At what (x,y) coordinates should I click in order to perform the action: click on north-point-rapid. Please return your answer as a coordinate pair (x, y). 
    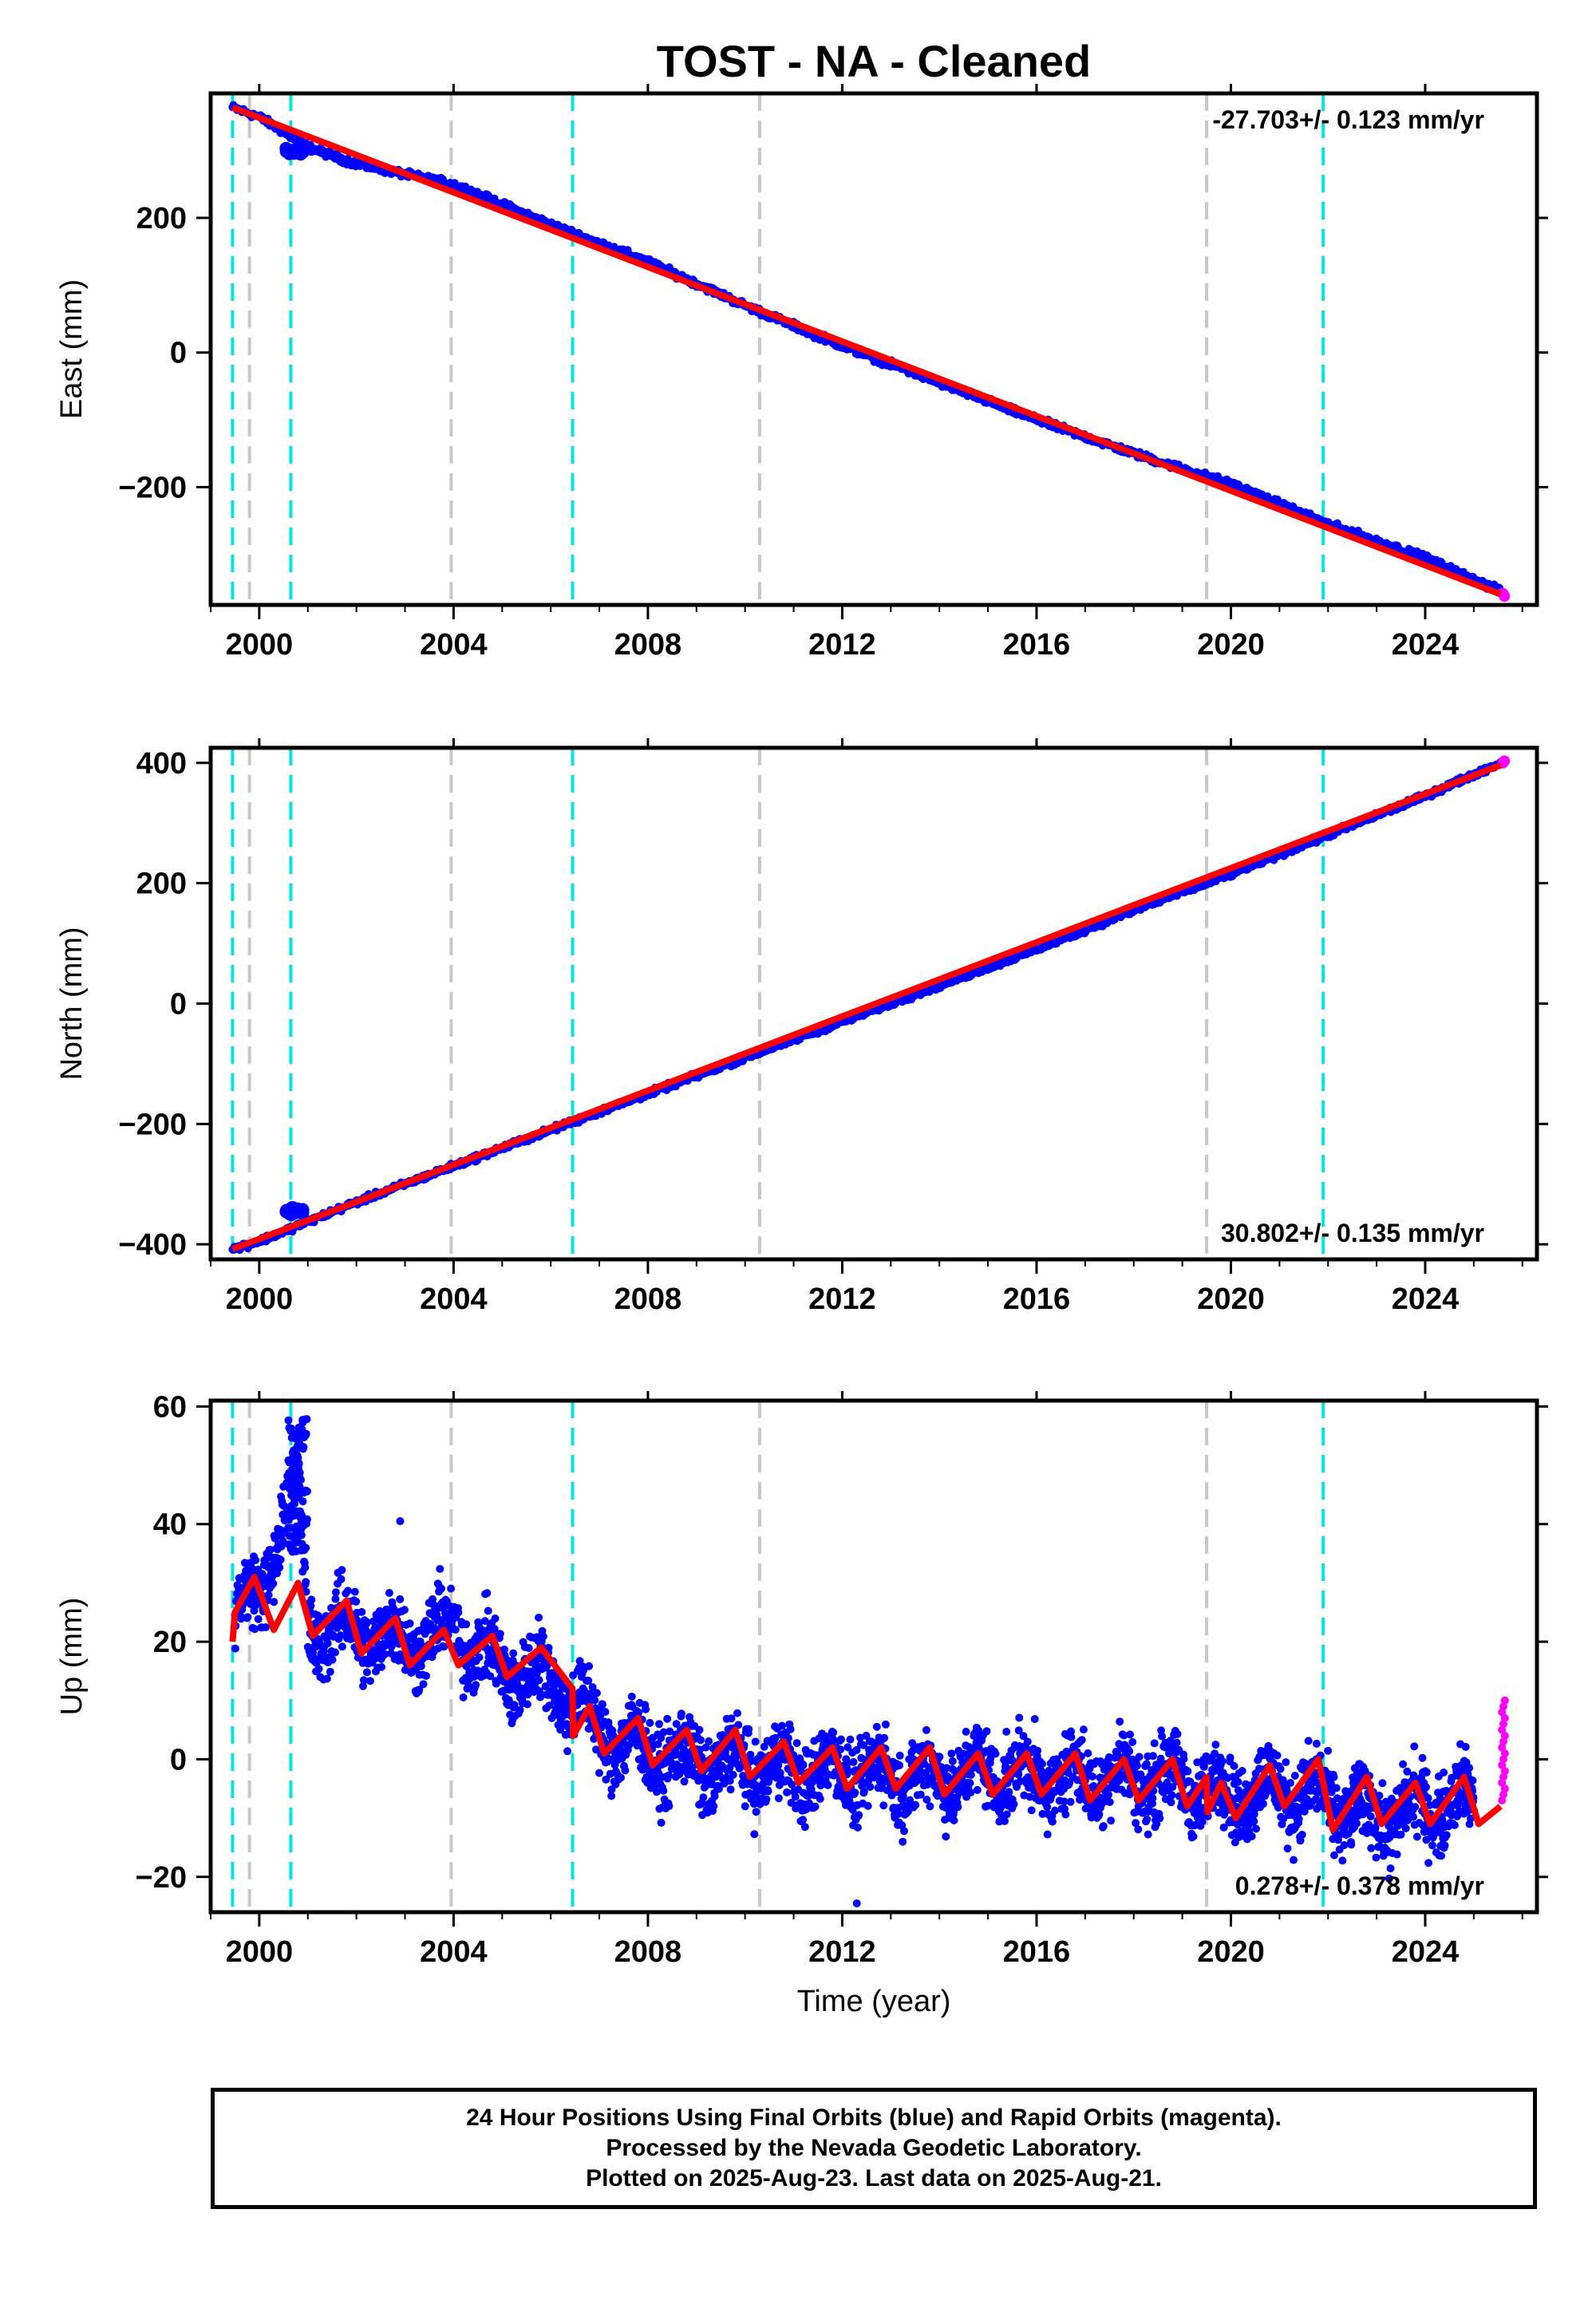
    Looking at the image, I should click on (1505, 761).